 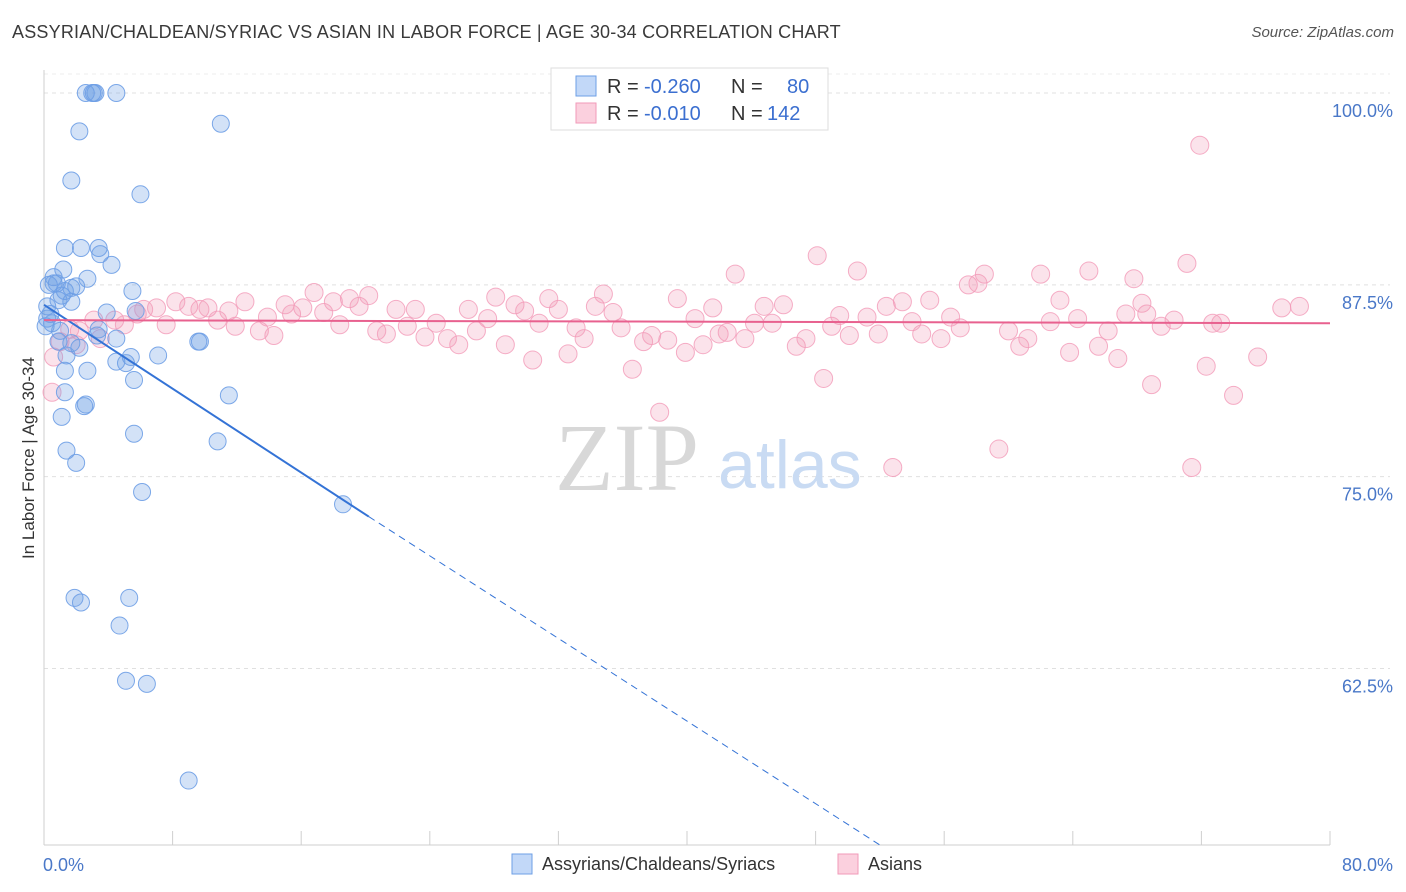 I want to click on legend-r-value-1: -0.260, so click(x=672, y=87).